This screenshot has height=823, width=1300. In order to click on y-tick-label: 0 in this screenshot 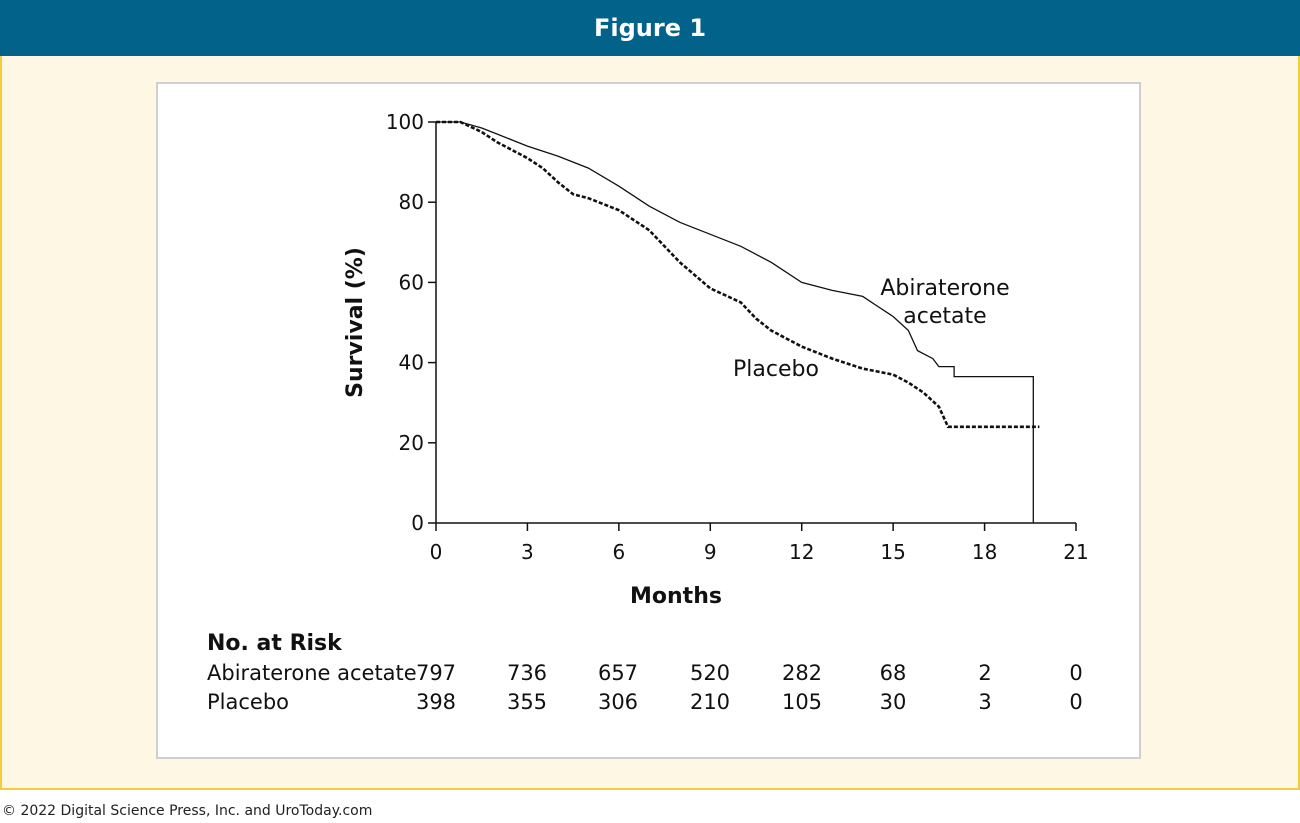, I will do `click(417, 523)`.